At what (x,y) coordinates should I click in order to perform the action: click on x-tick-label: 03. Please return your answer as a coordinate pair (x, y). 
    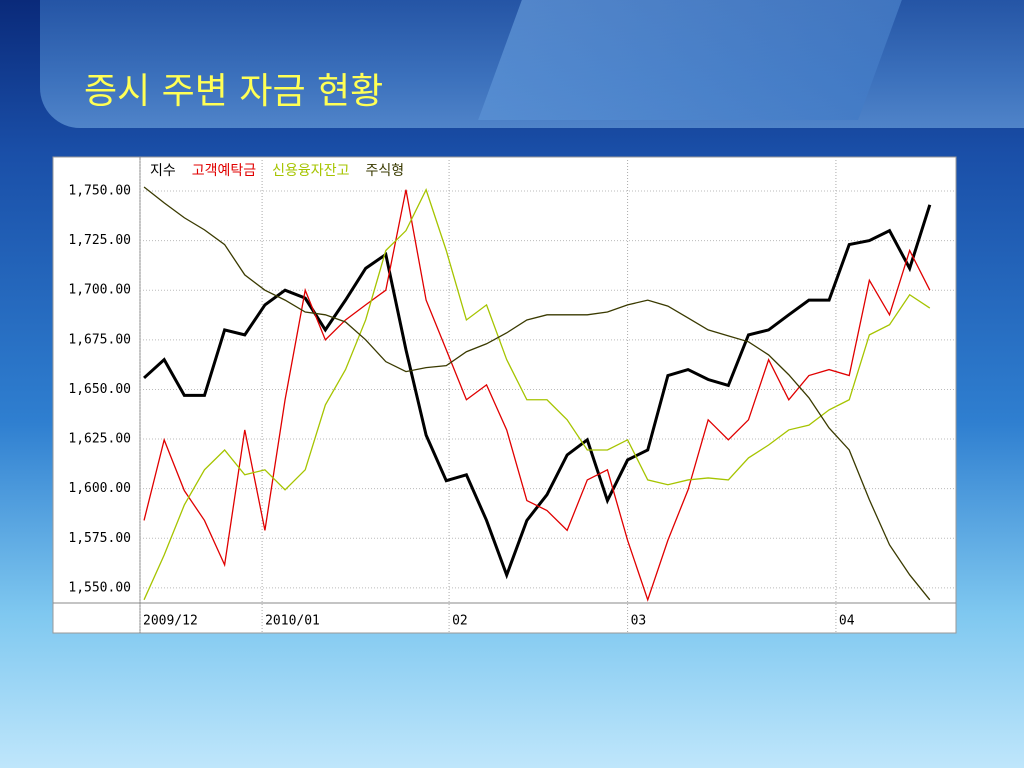
    Looking at the image, I should click on (639, 621).